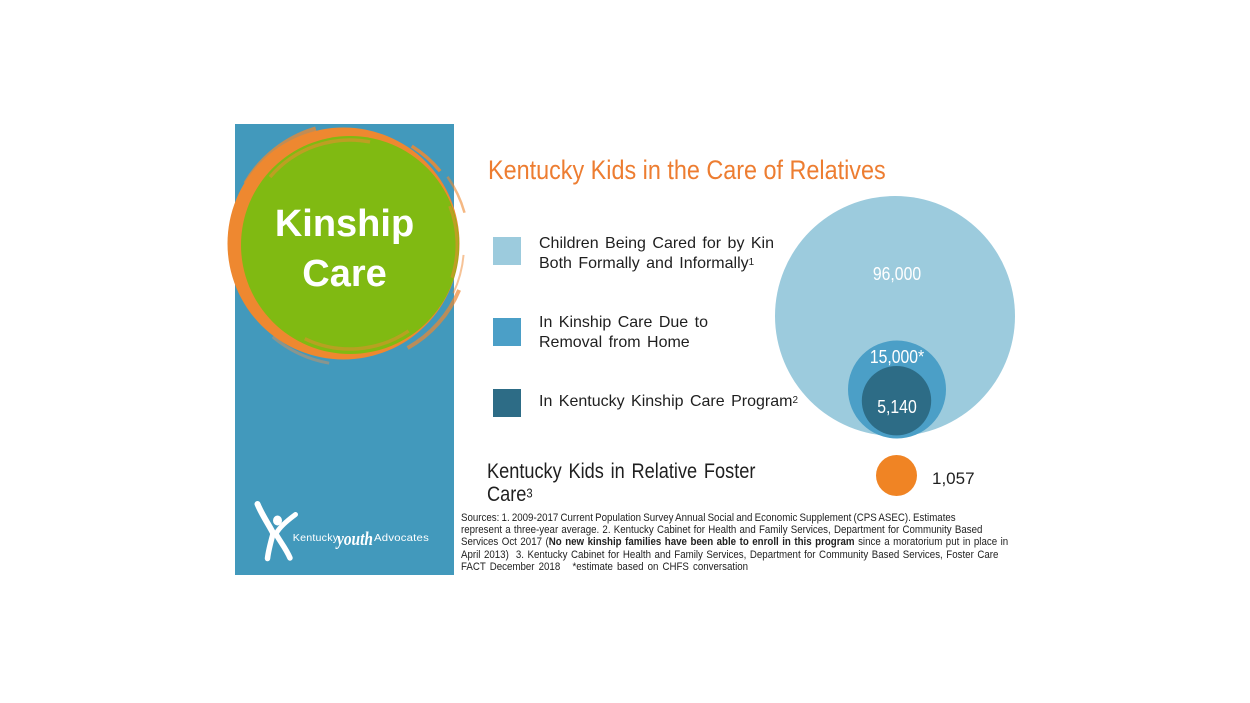 This screenshot has width=1250, height=703. Describe the element at coordinates (354, 539) in the screenshot. I see `svg-text: youth` at that location.